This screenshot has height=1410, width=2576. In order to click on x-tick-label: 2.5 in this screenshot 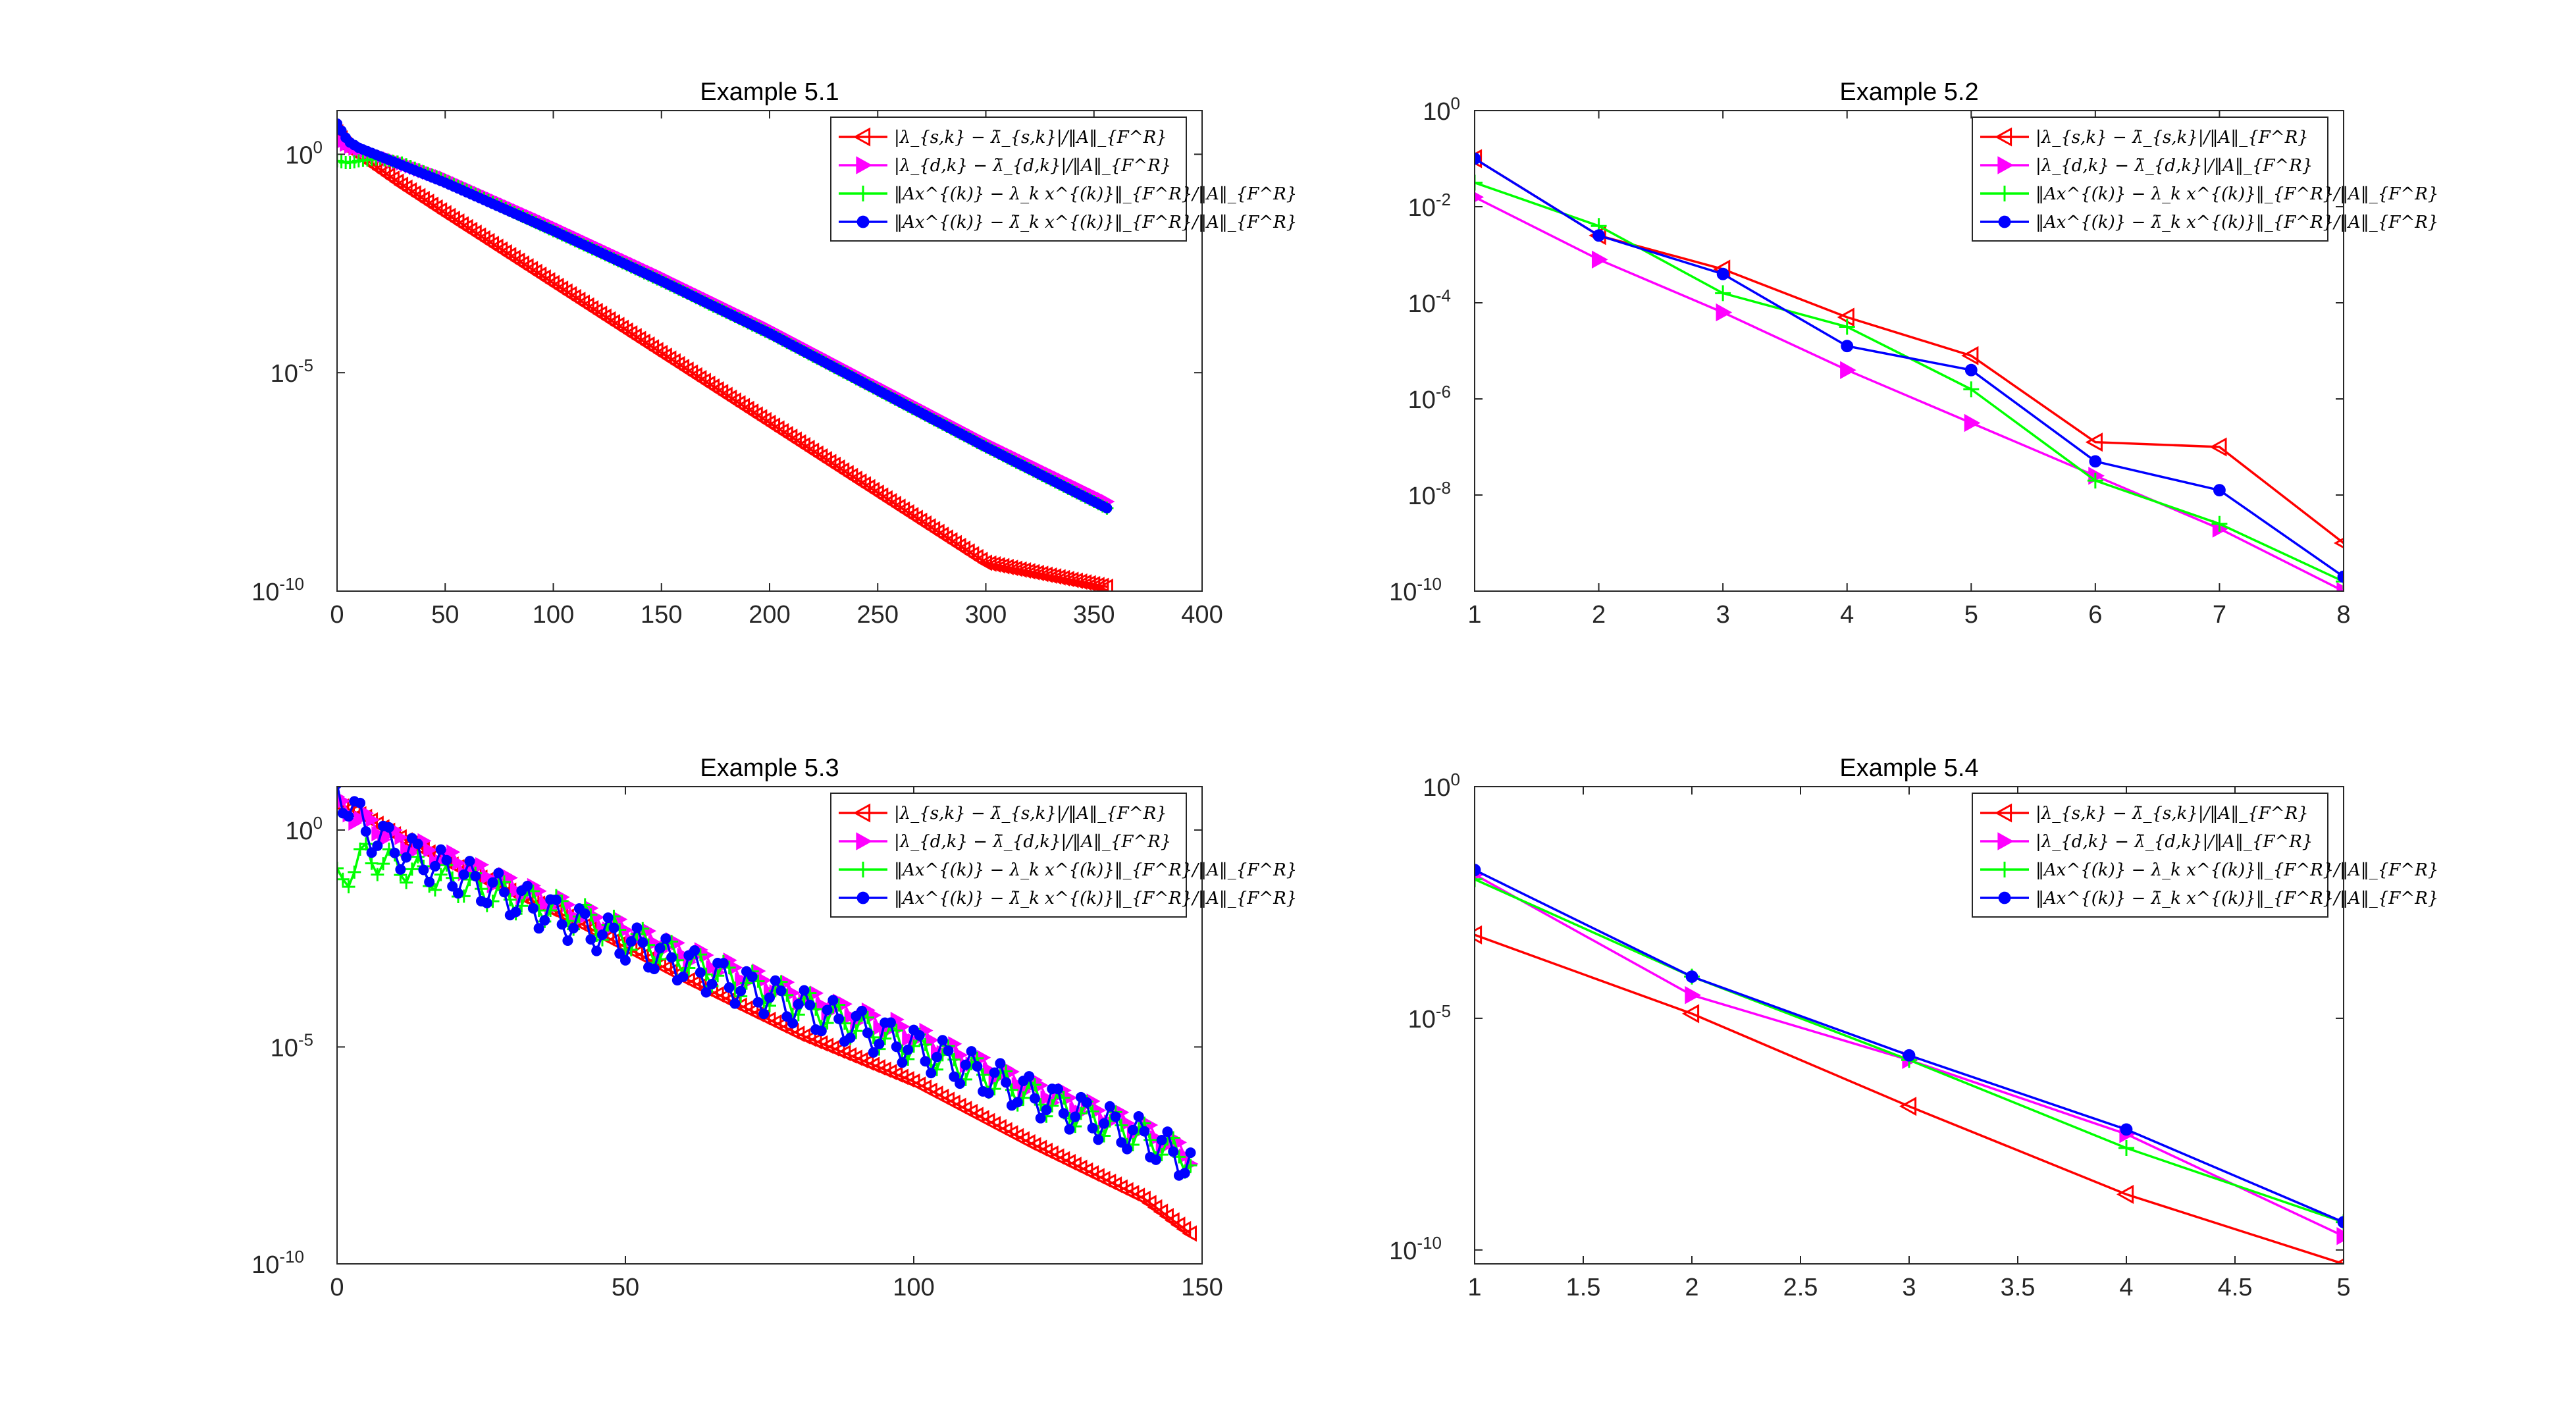, I will do `click(1800, 1287)`.